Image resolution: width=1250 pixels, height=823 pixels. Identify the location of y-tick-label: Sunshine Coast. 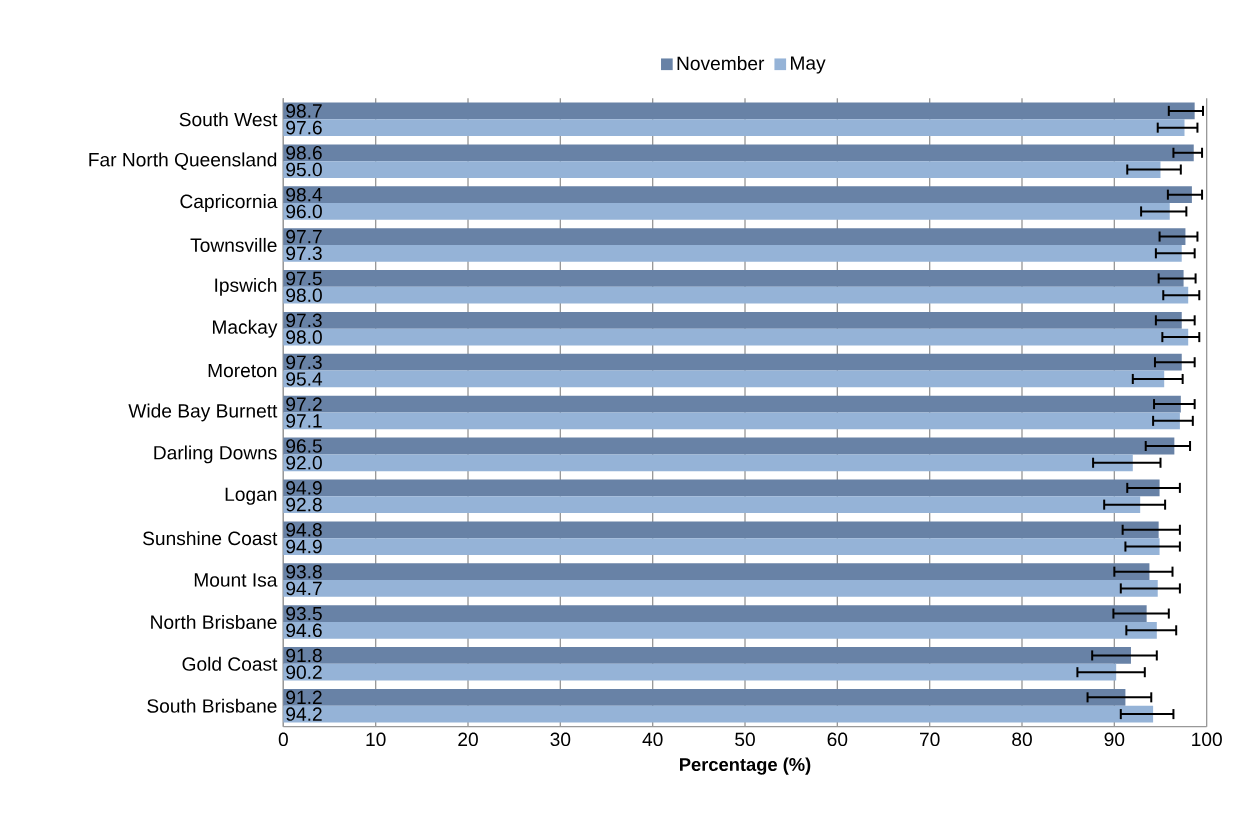
(210, 538).